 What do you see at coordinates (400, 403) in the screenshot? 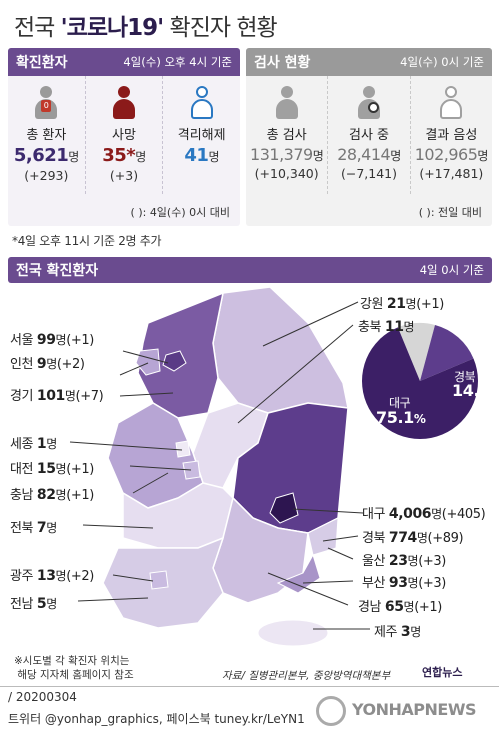
I see `pie-label-daegu: 대구` at bounding box center [400, 403].